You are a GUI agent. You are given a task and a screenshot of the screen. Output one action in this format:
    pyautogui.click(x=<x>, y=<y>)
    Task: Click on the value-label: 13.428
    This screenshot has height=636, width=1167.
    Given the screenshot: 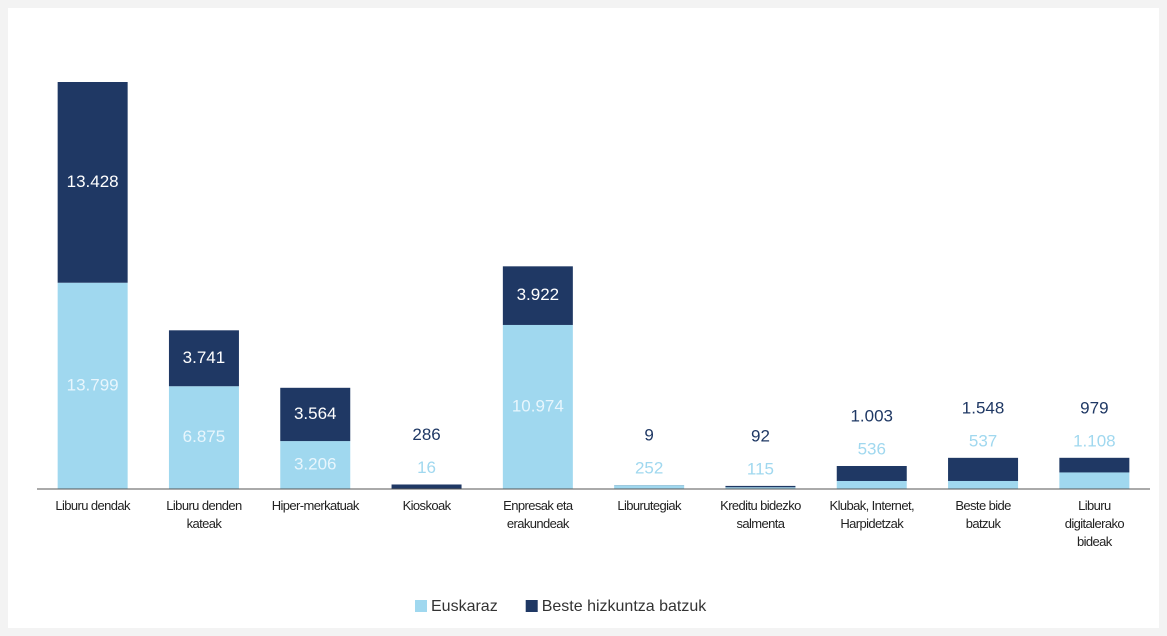 What is the action you would take?
    pyautogui.click(x=93, y=181)
    